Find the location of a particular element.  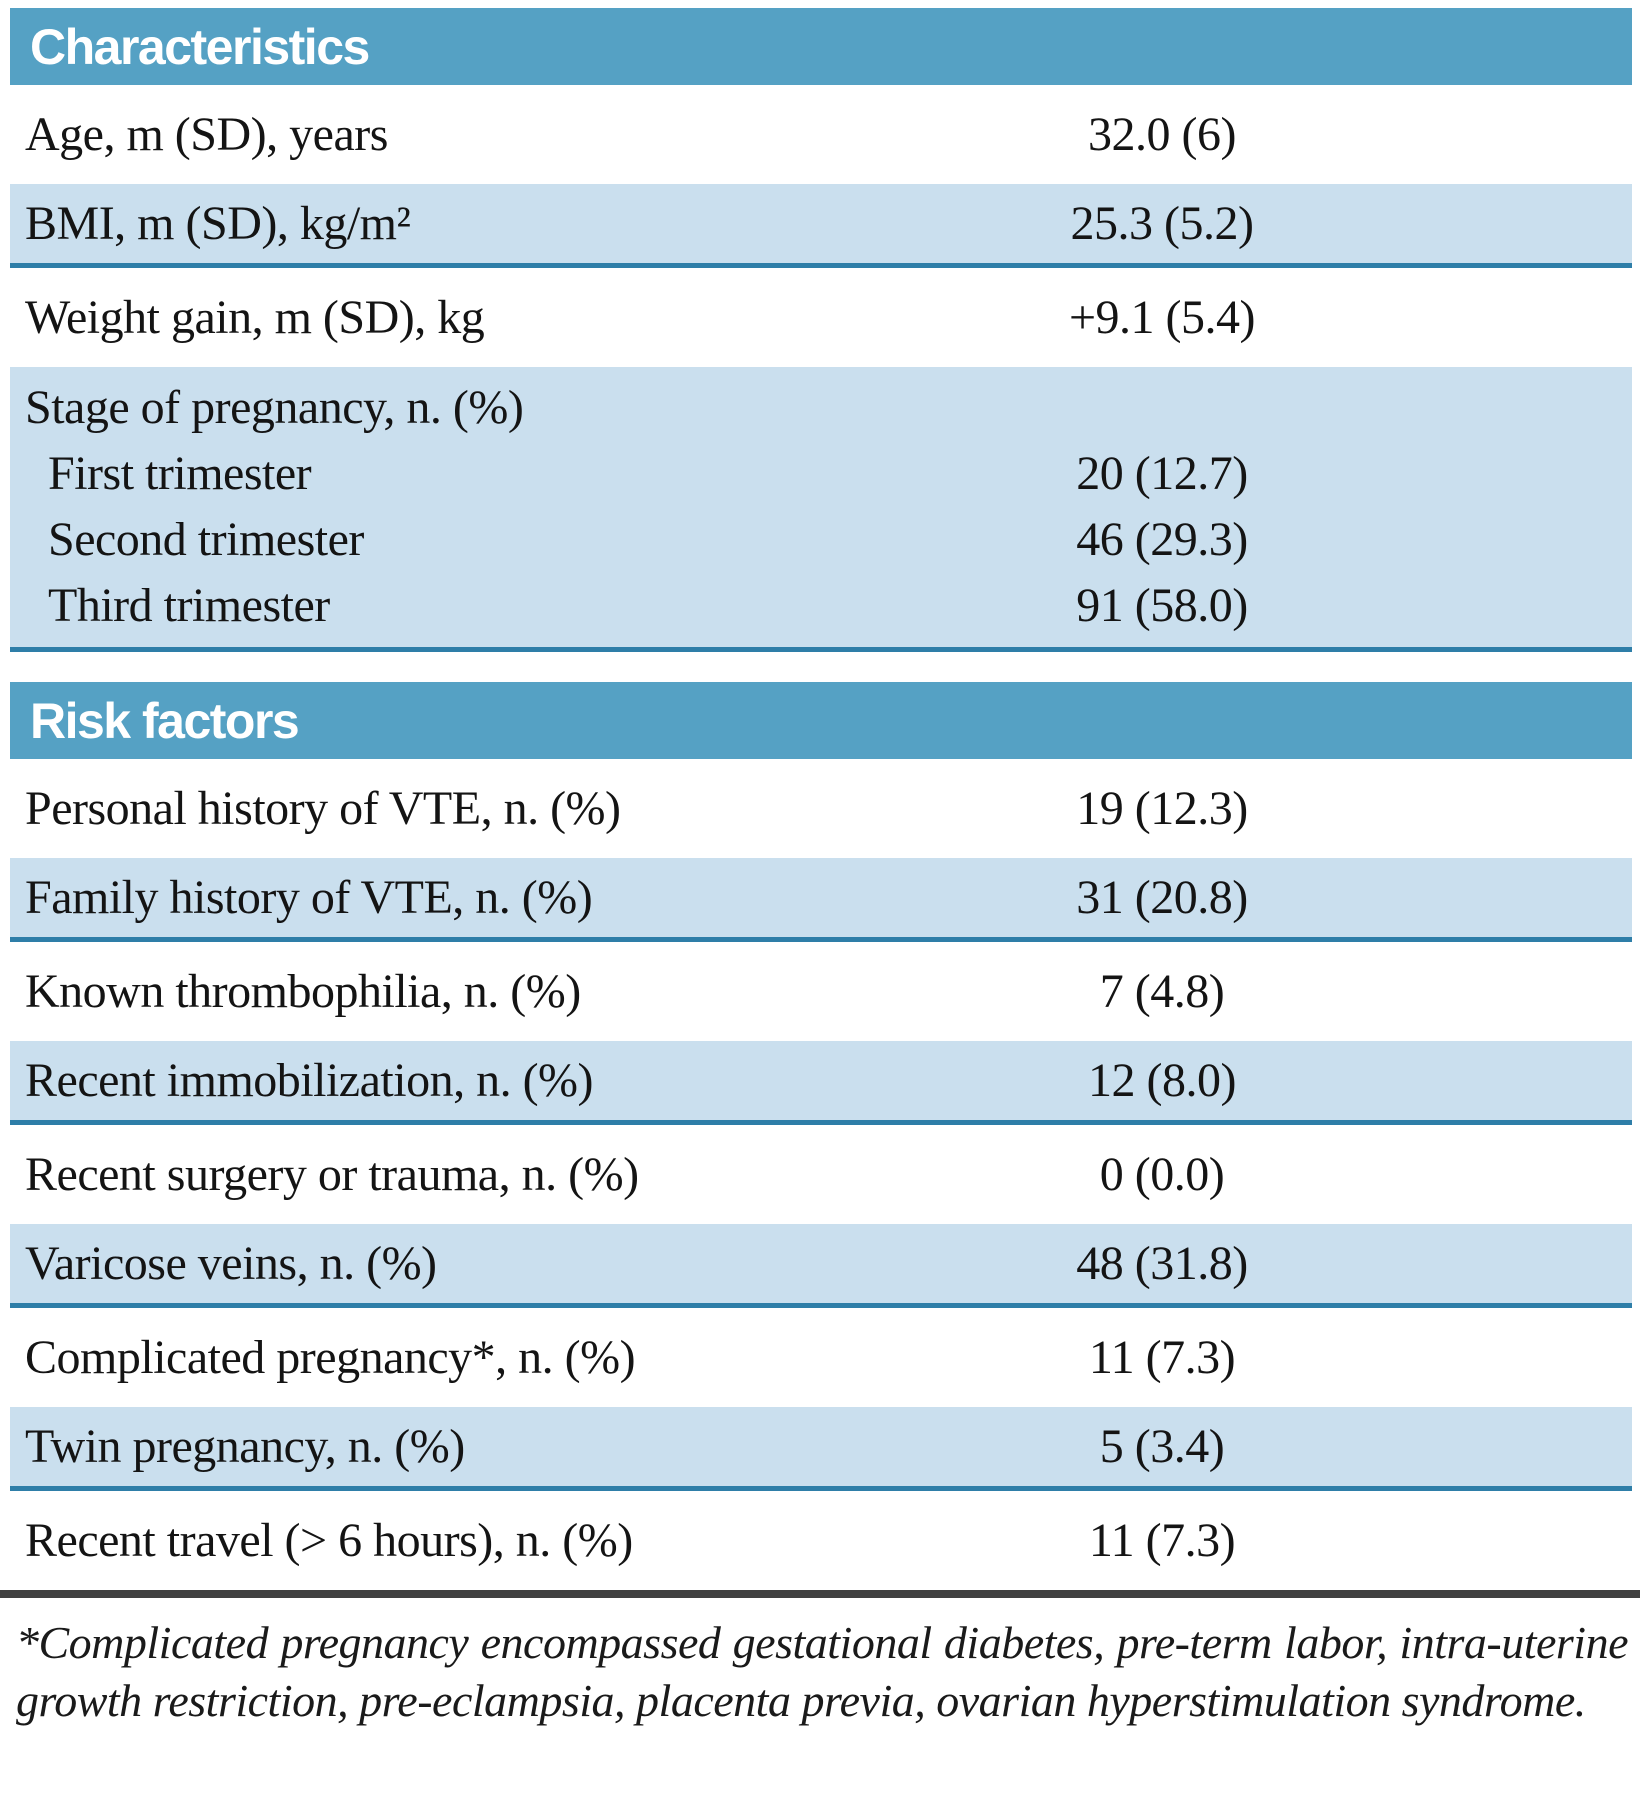

section-header-characteristics: Characteristics is located at coordinates (821, 46).